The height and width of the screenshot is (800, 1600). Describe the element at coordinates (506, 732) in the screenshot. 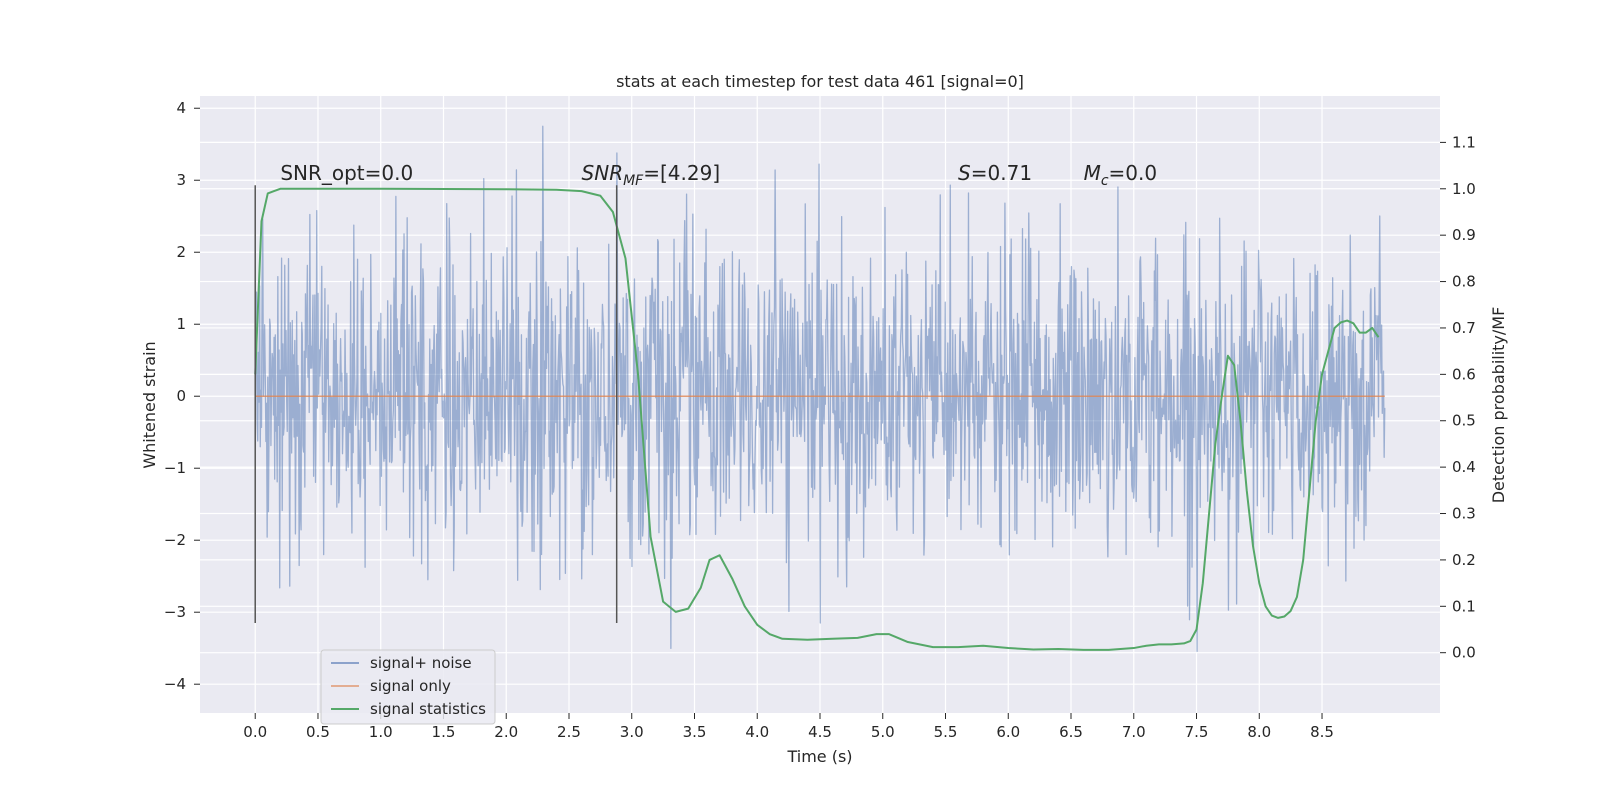

I see `x-tick-label-4: 2.0` at that location.